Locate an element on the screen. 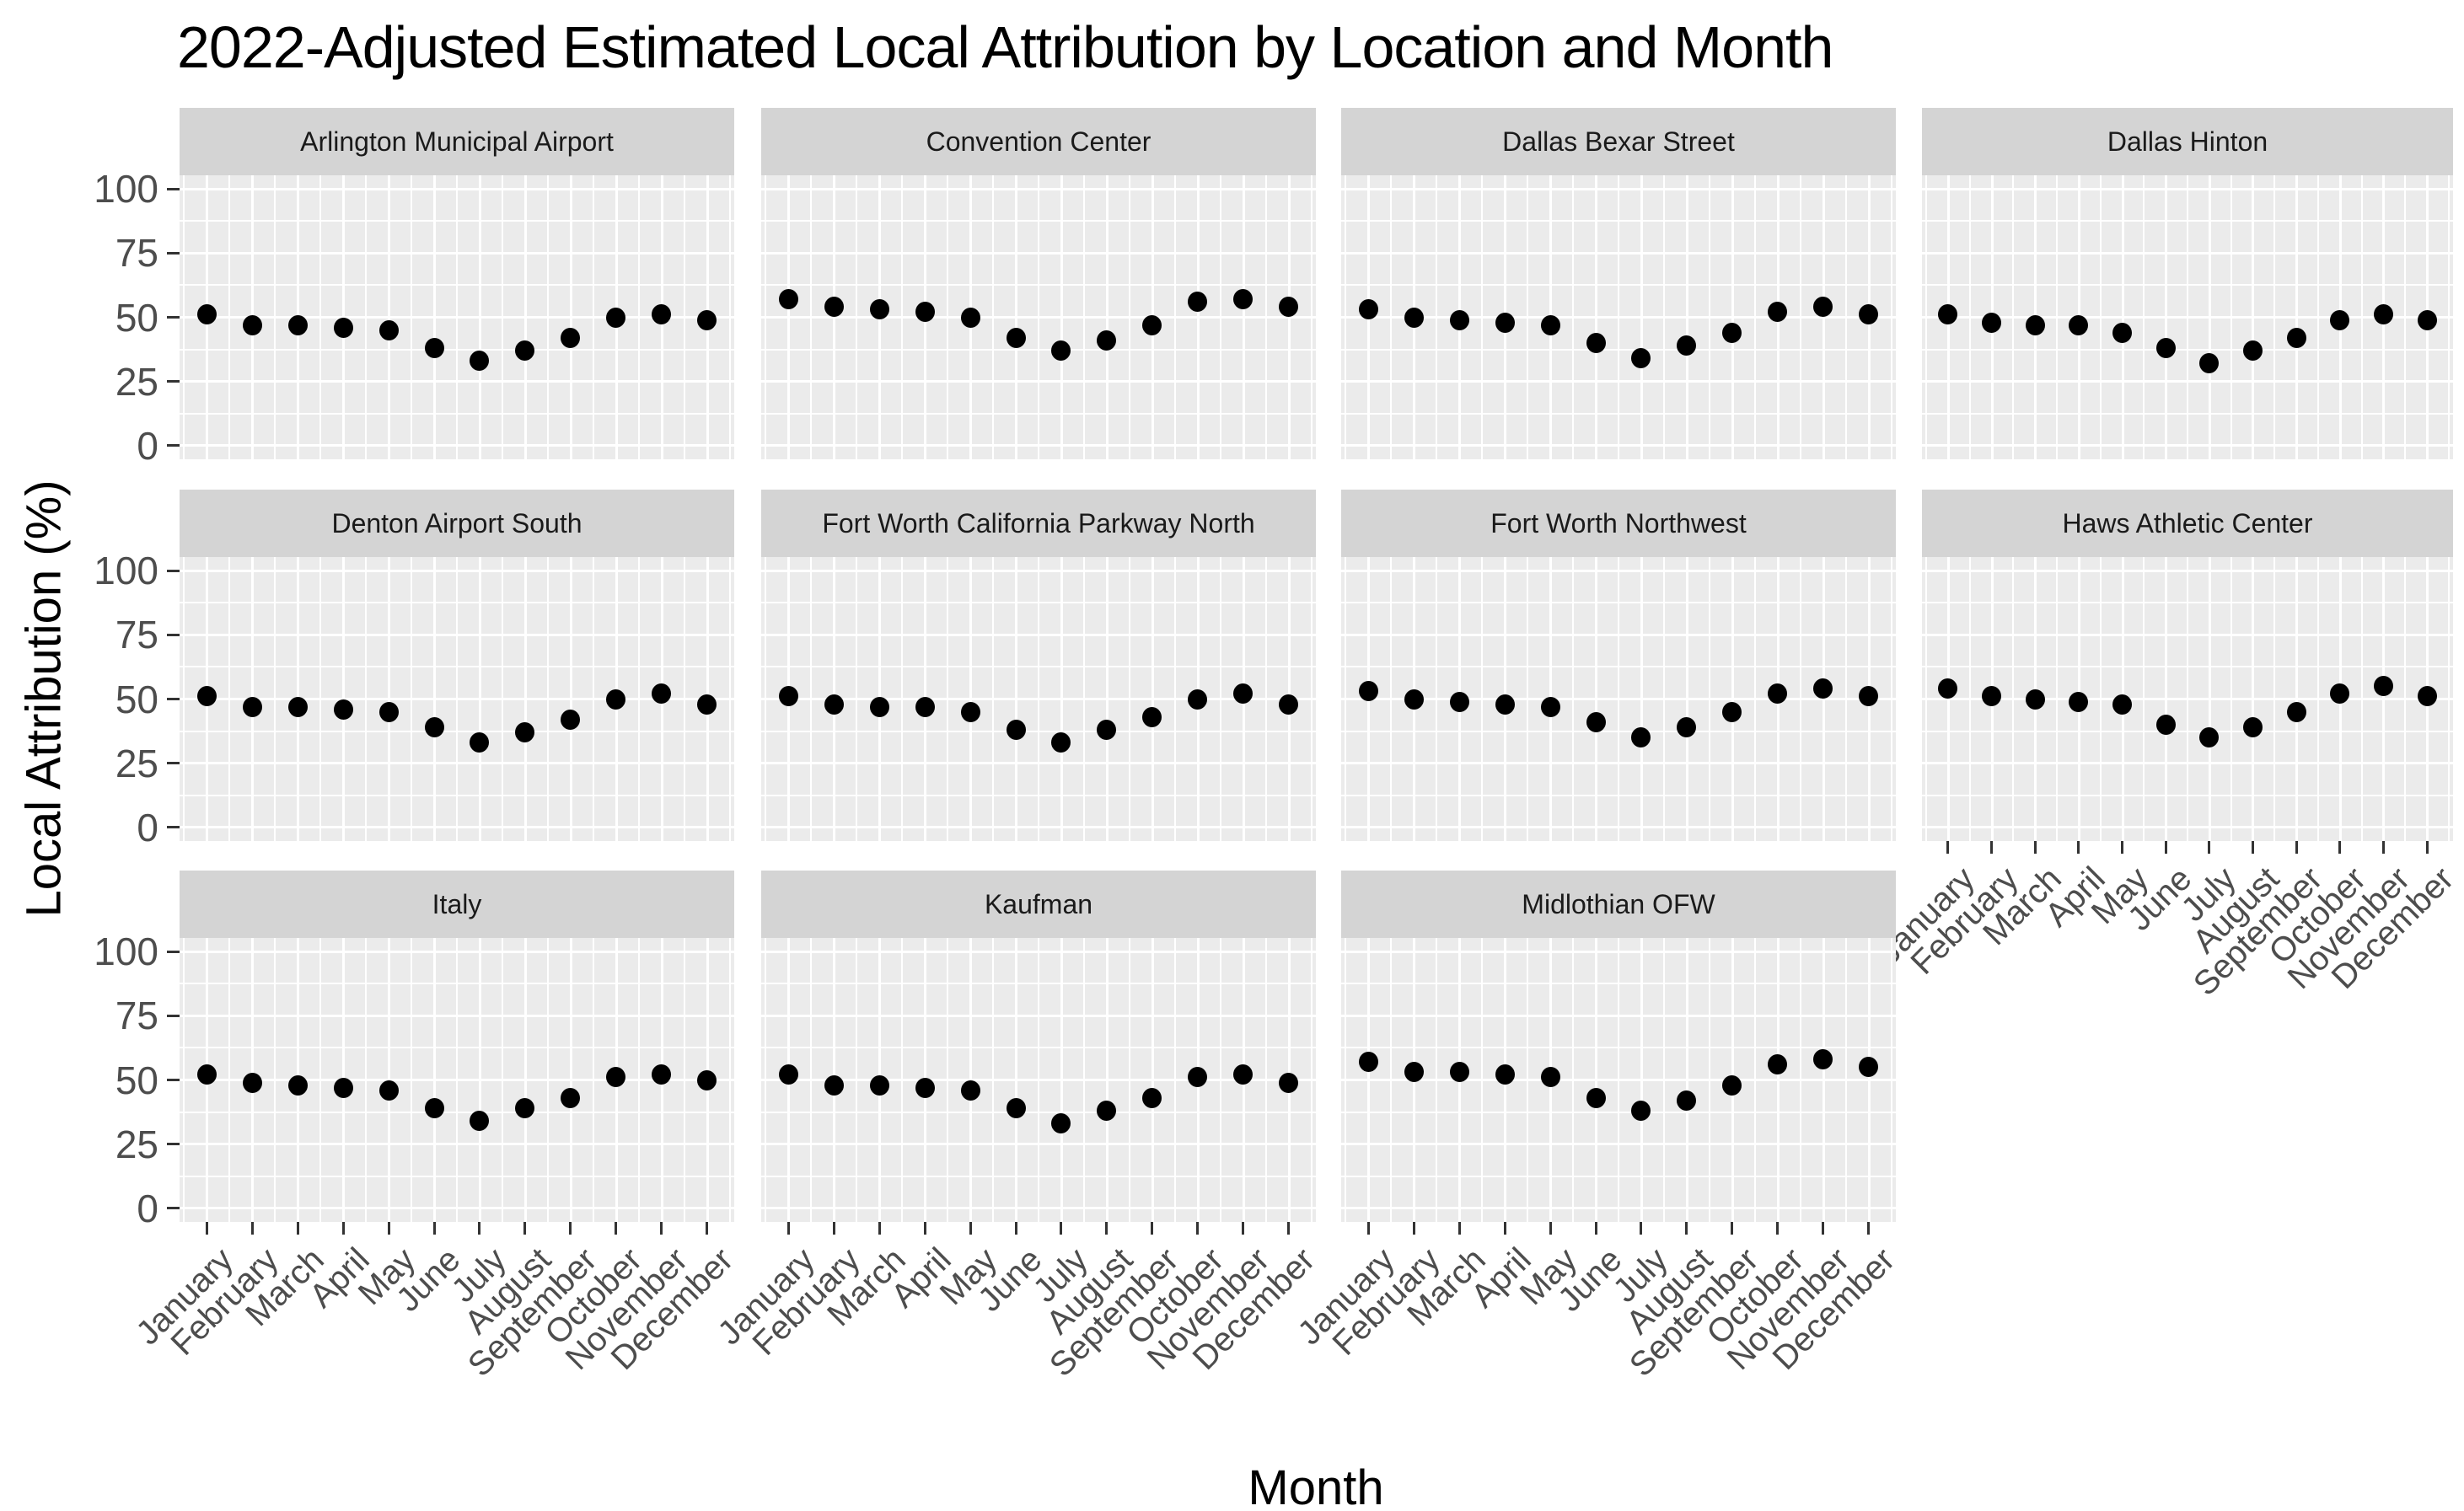  facet-title: Midlothian OFW is located at coordinates (1618, 903).